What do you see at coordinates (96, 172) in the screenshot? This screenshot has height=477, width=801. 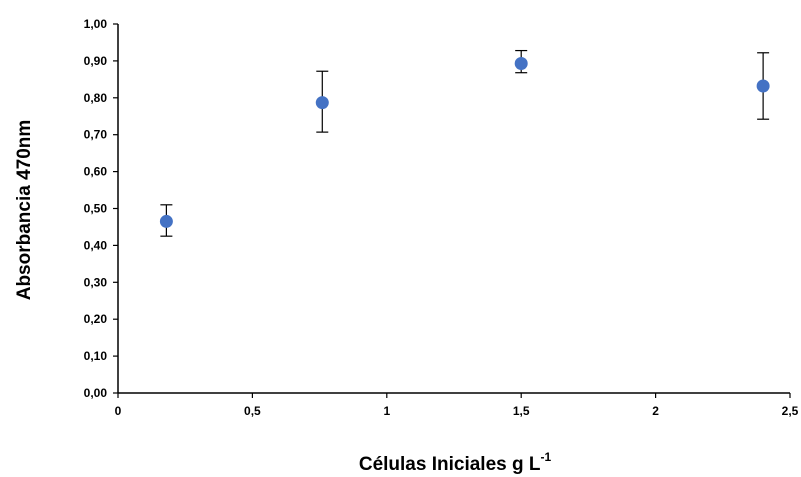 I see `y-tick-label: 0,60` at bounding box center [96, 172].